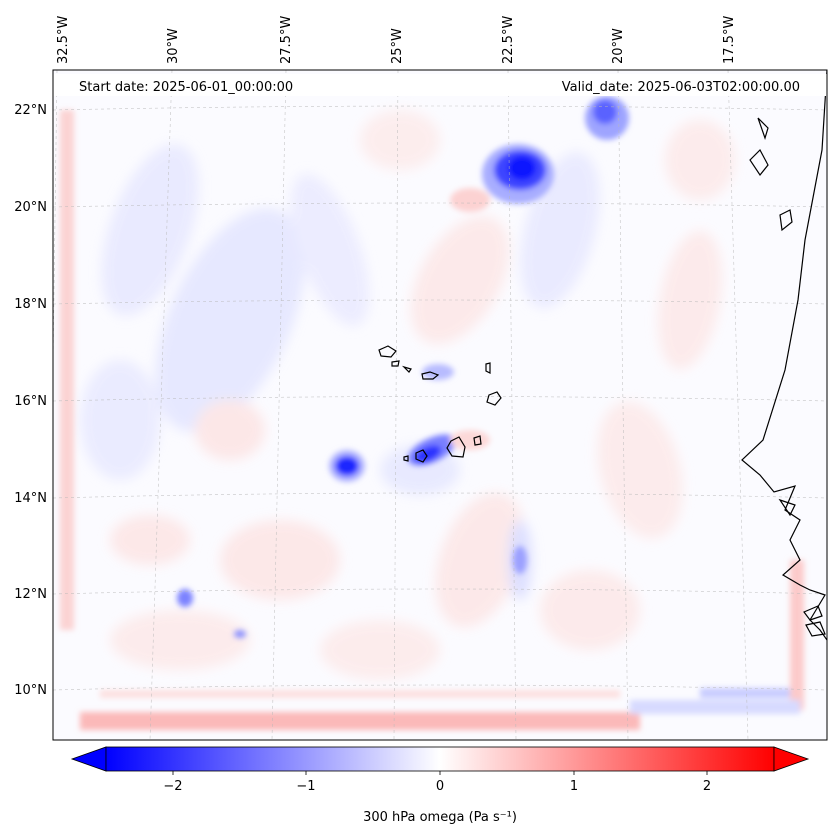  Describe the element at coordinates (397, 46) in the screenshot. I see `lon-tick-label: 25°W` at that location.